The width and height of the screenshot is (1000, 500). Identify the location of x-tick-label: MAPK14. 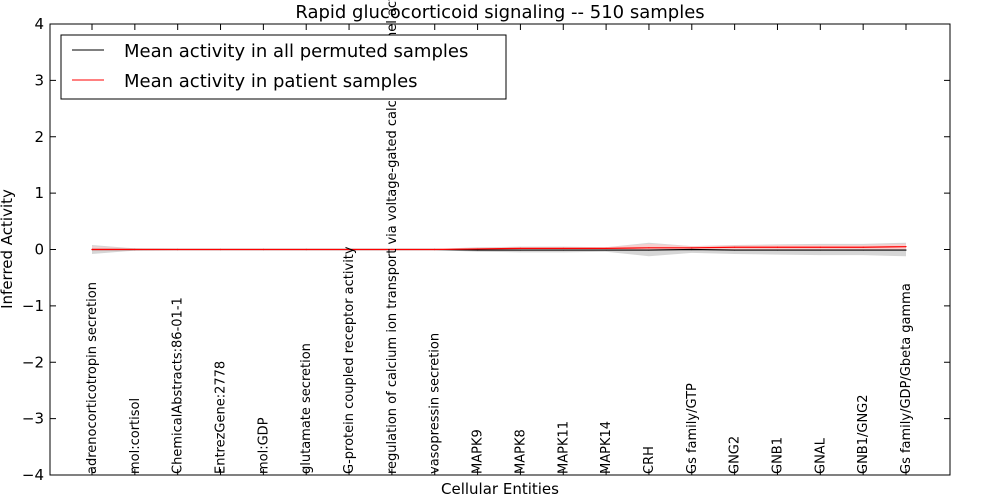
(606, 447).